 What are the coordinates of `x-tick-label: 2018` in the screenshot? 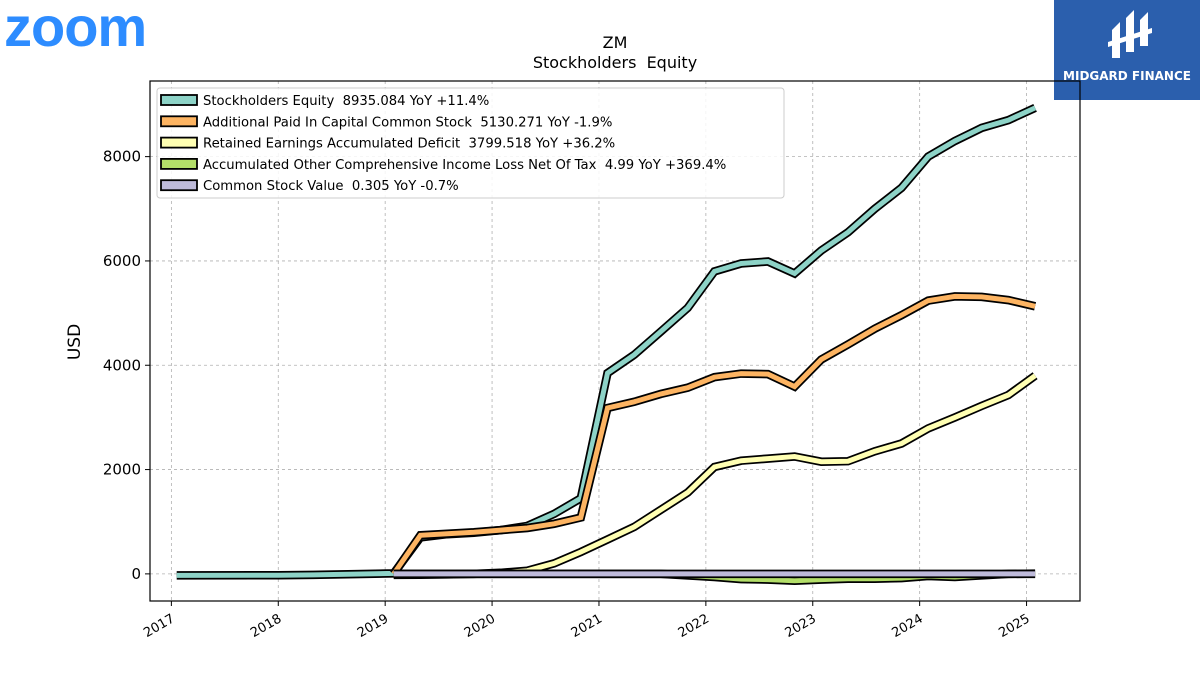 It's located at (266, 626).